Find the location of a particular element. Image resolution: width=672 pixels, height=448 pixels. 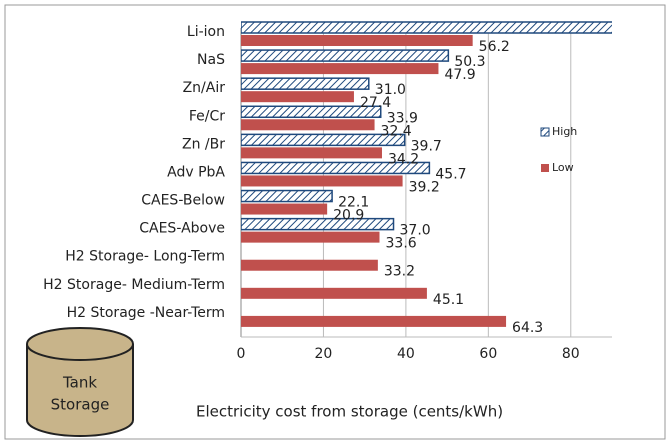

y-tick-label: NaS is located at coordinates (211, 60).